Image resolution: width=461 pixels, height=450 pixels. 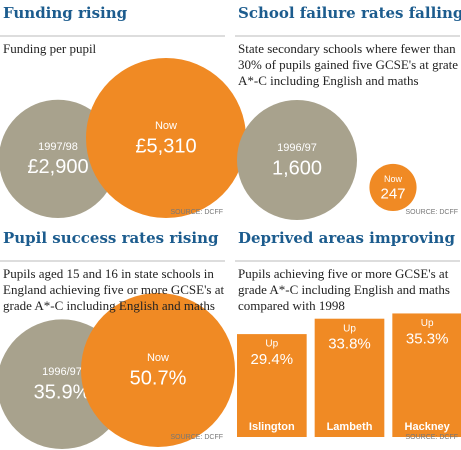 What do you see at coordinates (427, 338) in the screenshot?
I see `bar-value: 35.3%` at bounding box center [427, 338].